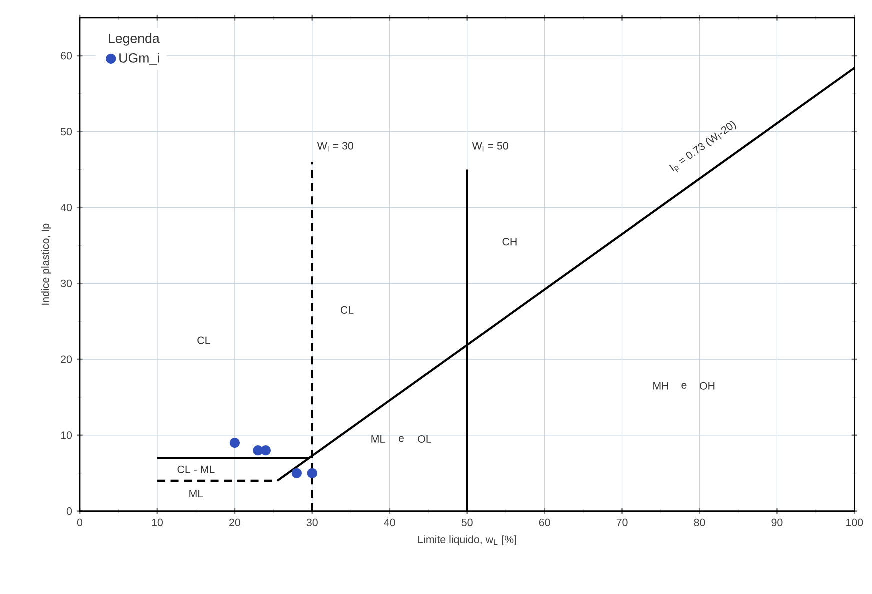  What do you see at coordinates (707, 386) in the screenshot?
I see `annotation: OH` at bounding box center [707, 386].